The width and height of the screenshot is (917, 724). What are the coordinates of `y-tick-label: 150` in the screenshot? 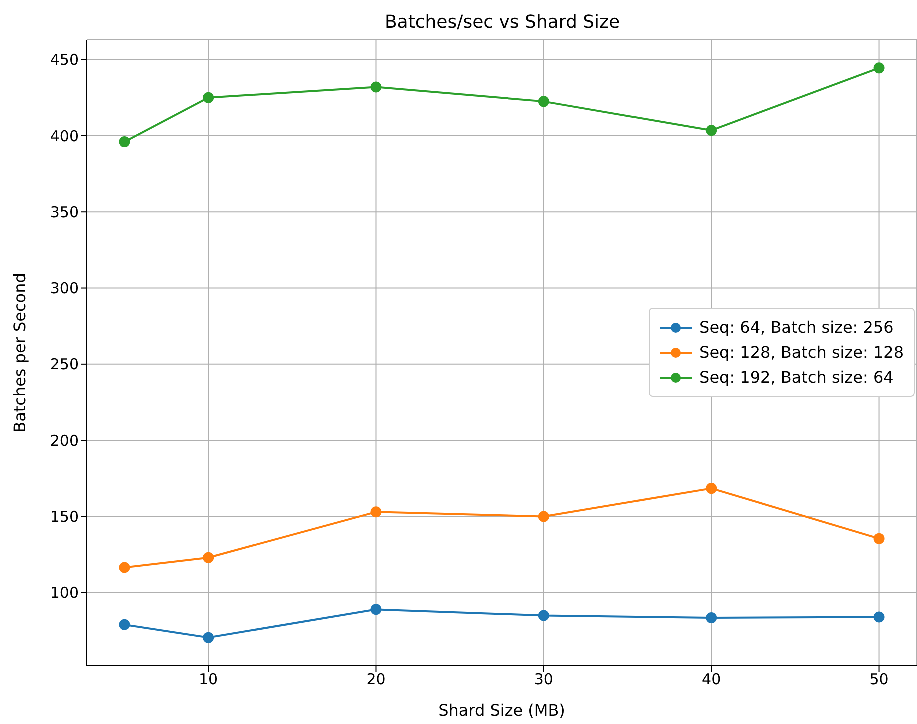 It's located at (64, 517).